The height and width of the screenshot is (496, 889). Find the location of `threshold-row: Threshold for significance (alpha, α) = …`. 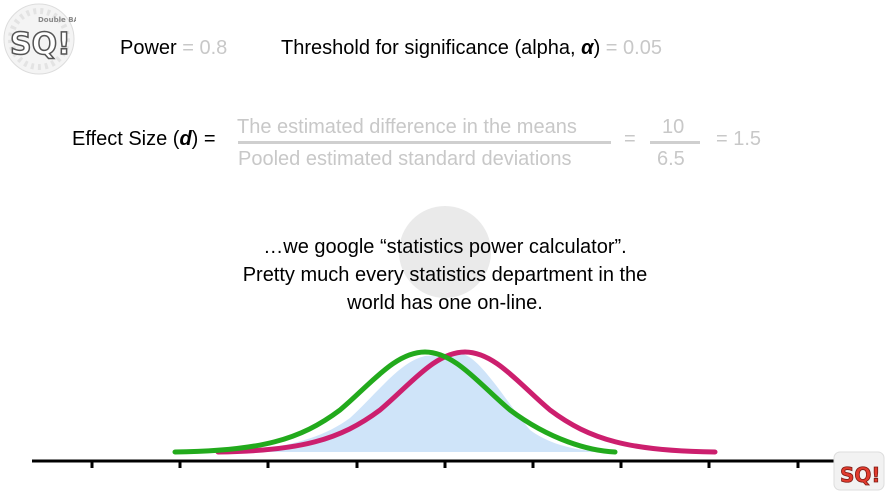

threshold-row: Threshold for significance (alpha, α) = … is located at coordinates (471, 48).